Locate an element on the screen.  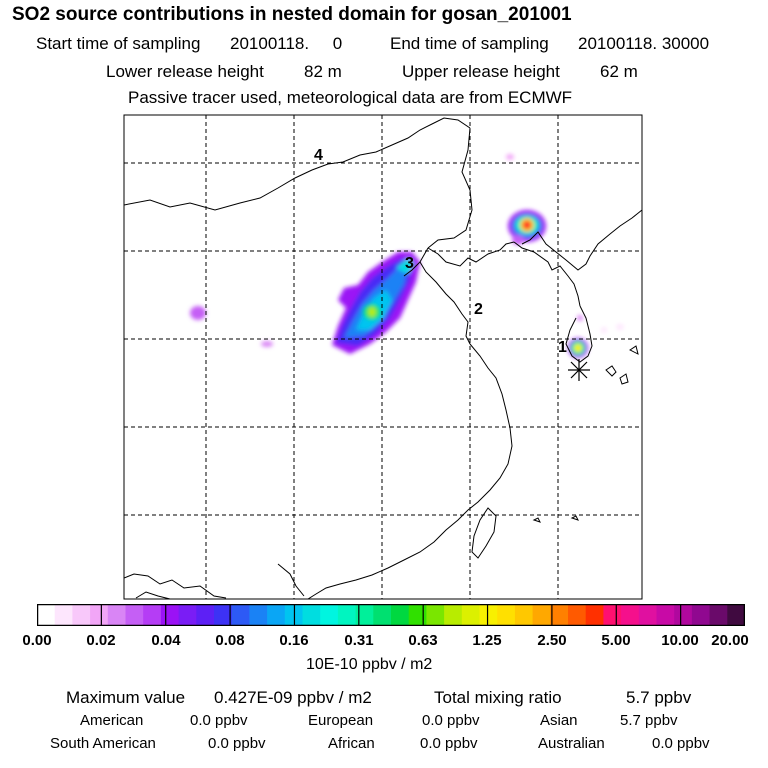
lower-height-value: 82 m is located at coordinates (323, 71).